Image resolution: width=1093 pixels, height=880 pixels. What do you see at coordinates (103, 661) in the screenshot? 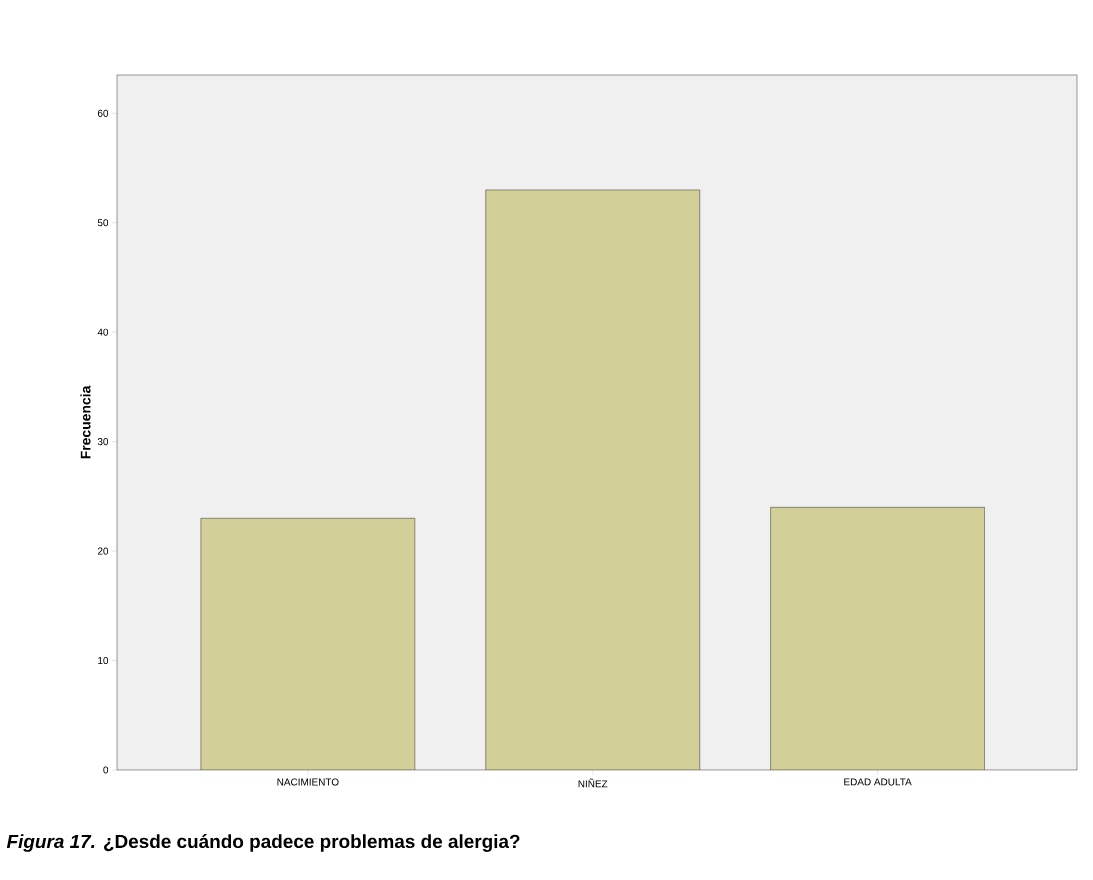
I see `y-tick-label: 10` at bounding box center [103, 661].